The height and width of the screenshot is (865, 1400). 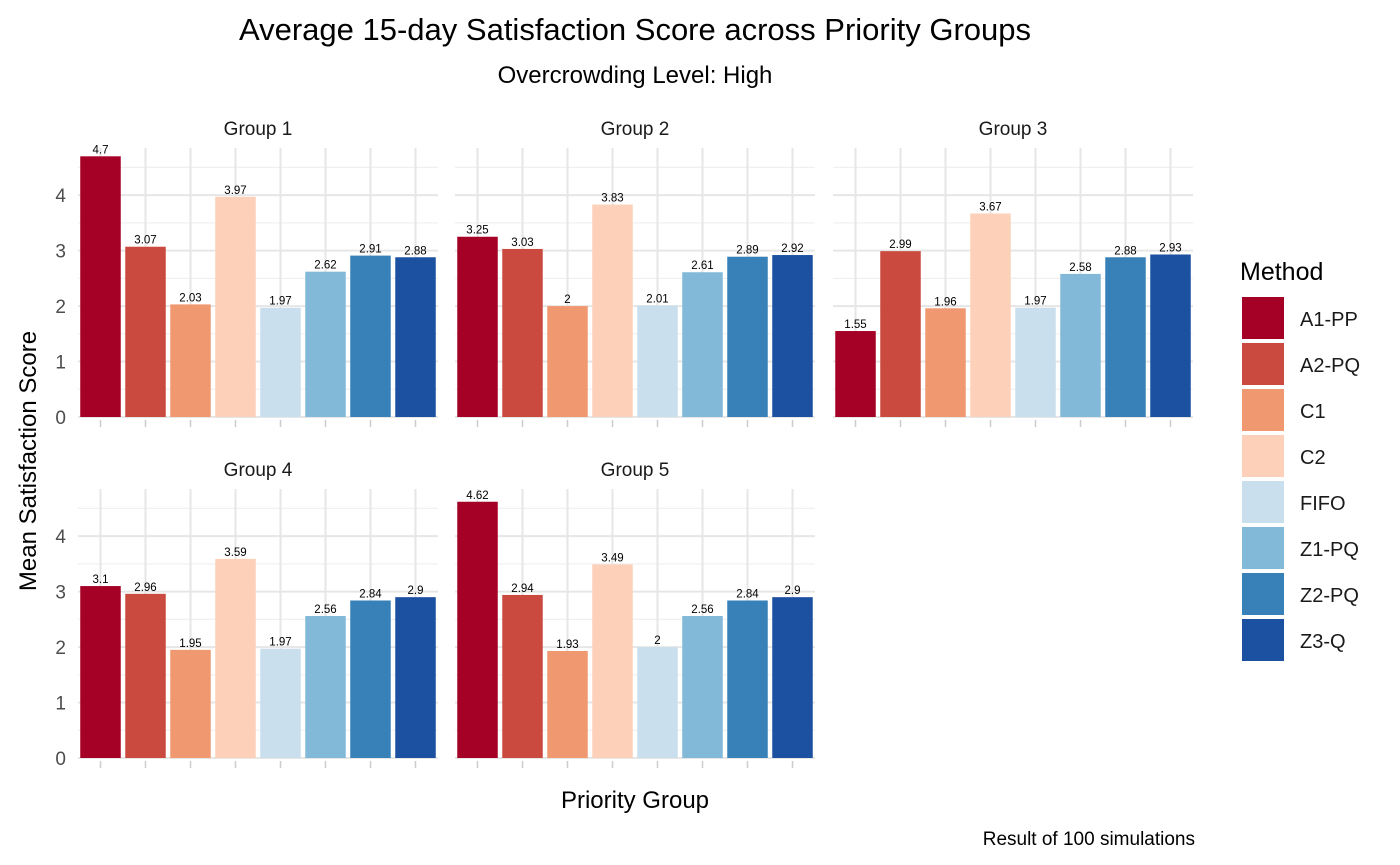 I want to click on bar-value-label: 3.07, so click(x=145, y=241).